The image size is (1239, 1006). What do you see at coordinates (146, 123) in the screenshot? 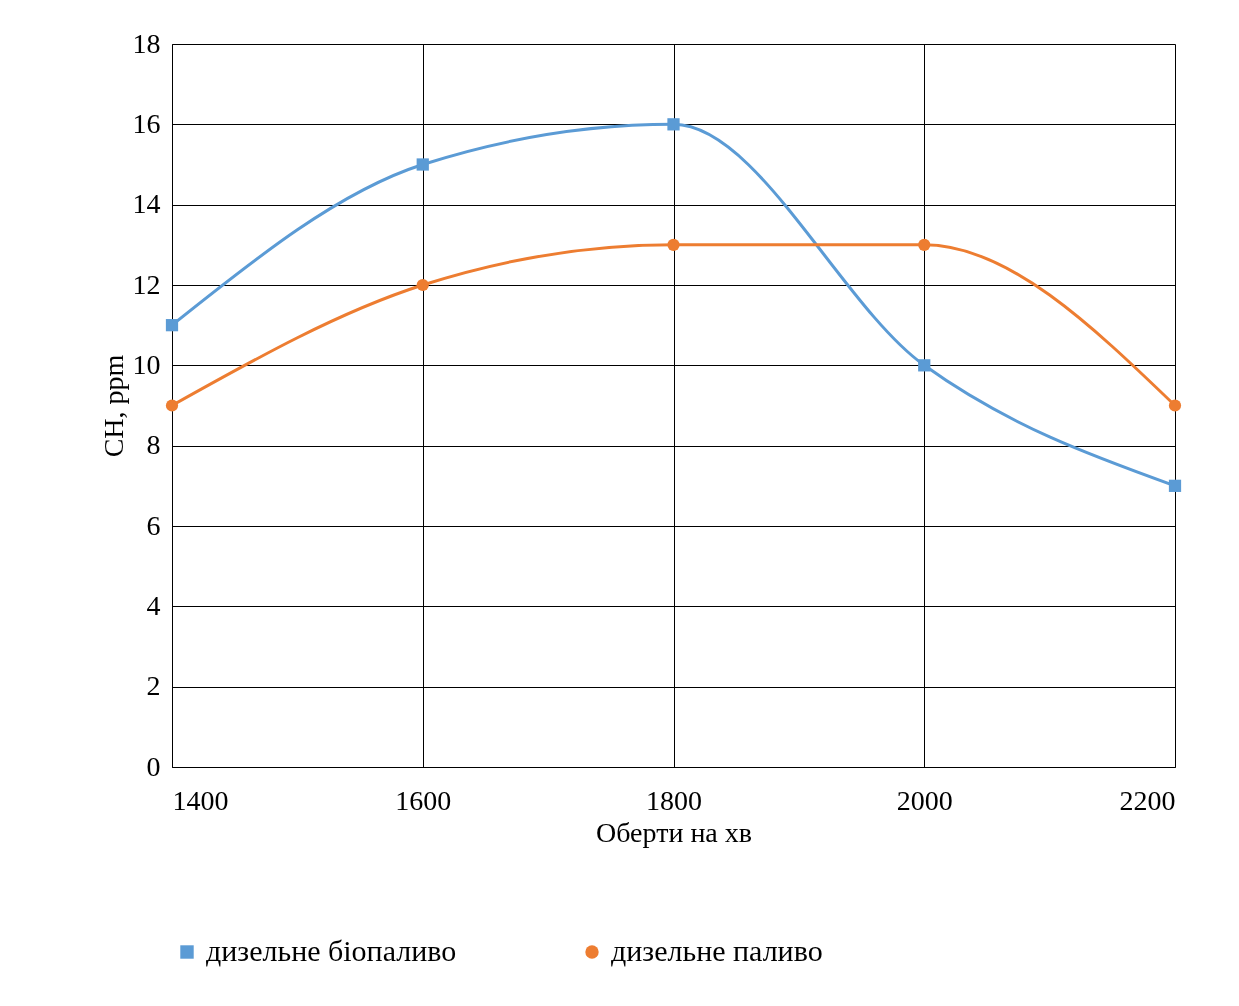
I see `y-tick-label: 16` at bounding box center [146, 123].